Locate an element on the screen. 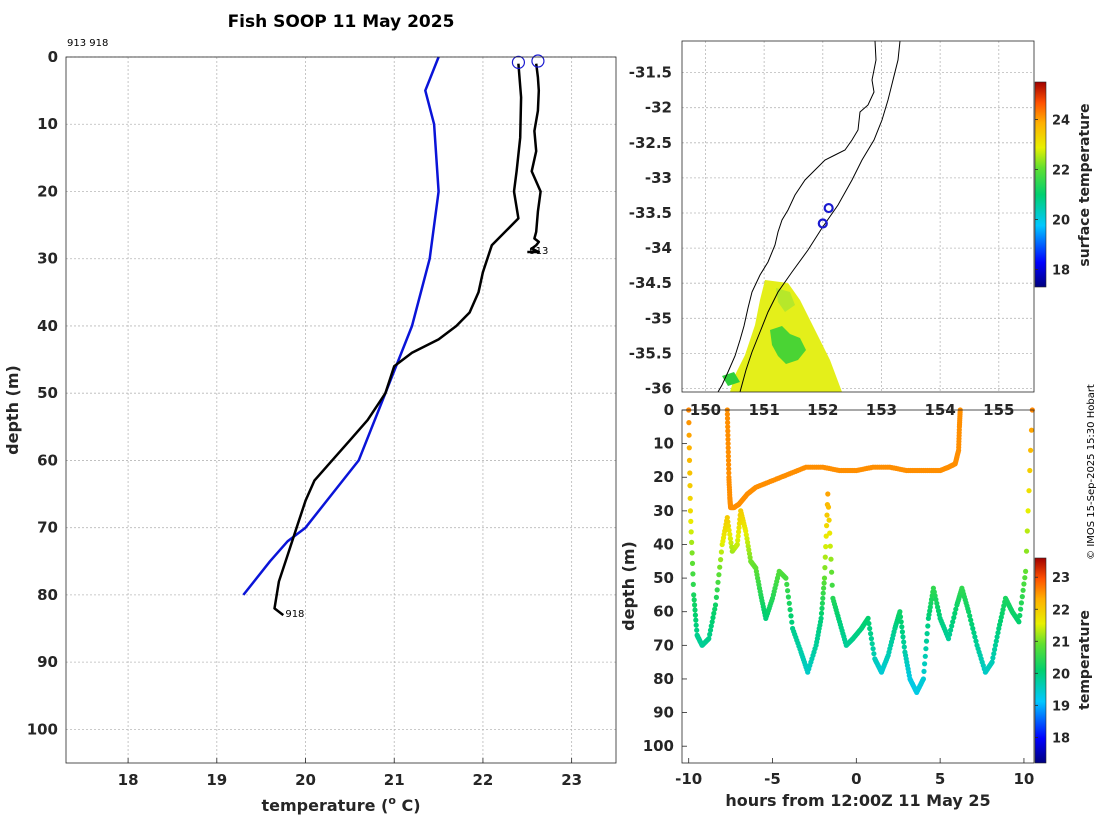  profile-ytick-label: 40 is located at coordinates (47, 326).